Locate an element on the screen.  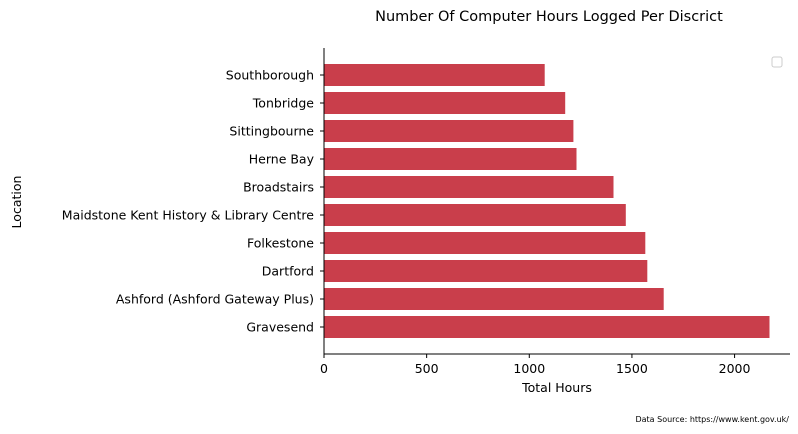
y-tick-label: Tonbridge is located at coordinates (283, 103).